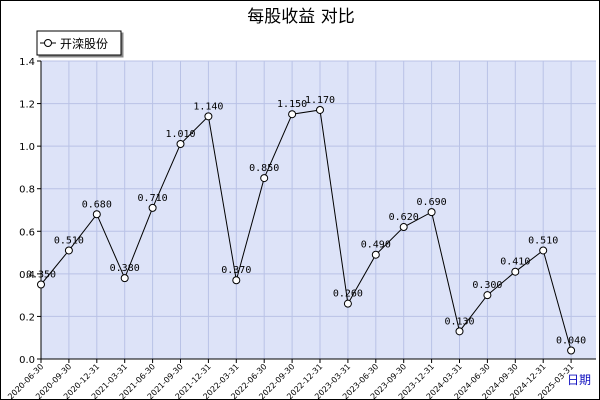  What do you see at coordinates (41, 275) in the screenshot?
I see `data-label: 0.350` at bounding box center [41, 275].